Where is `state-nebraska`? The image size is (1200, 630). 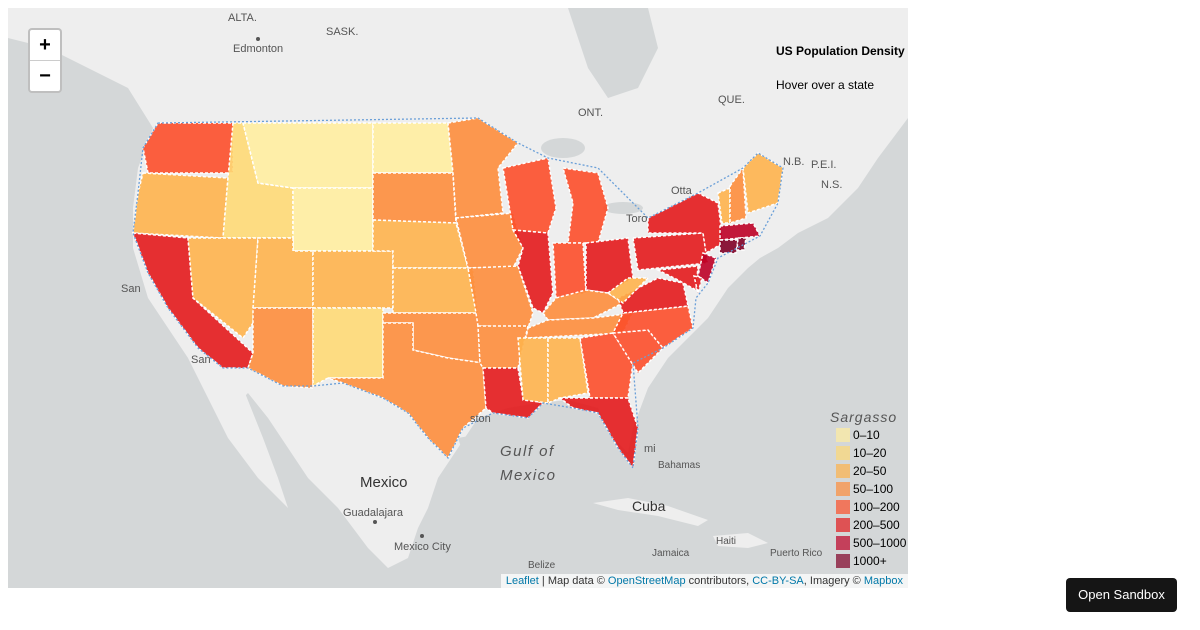 state-nebraska is located at coordinates (420, 244).